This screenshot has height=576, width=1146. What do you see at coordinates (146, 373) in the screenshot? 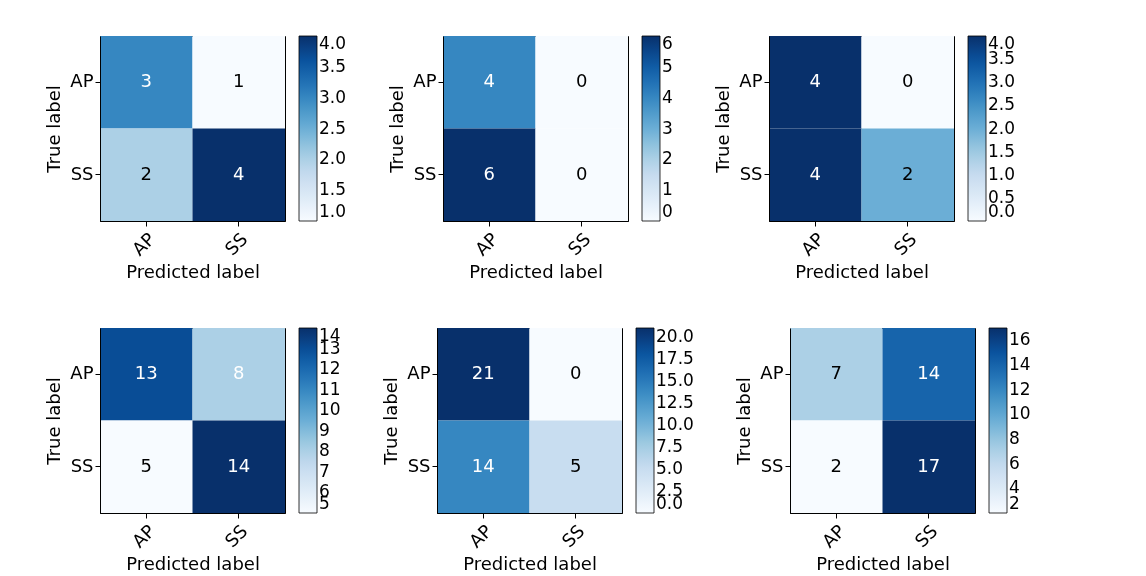
I see `data-label: 13` at bounding box center [146, 373].